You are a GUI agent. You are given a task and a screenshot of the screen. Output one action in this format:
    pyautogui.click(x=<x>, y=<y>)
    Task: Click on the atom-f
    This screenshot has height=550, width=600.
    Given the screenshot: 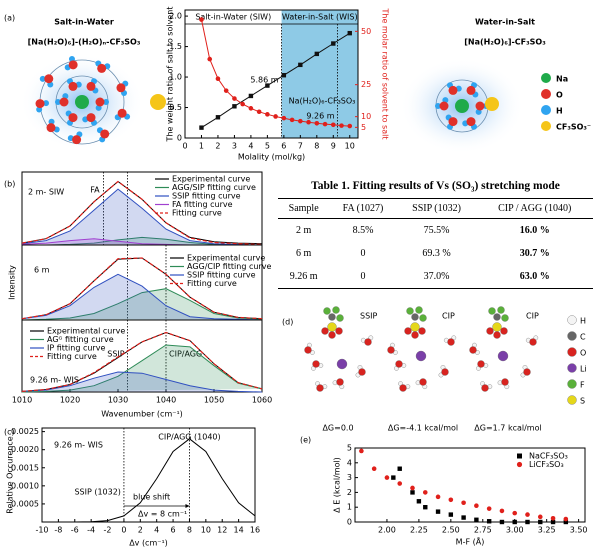 What is the action you would take?
    pyautogui.click(x=327, y=311)
    